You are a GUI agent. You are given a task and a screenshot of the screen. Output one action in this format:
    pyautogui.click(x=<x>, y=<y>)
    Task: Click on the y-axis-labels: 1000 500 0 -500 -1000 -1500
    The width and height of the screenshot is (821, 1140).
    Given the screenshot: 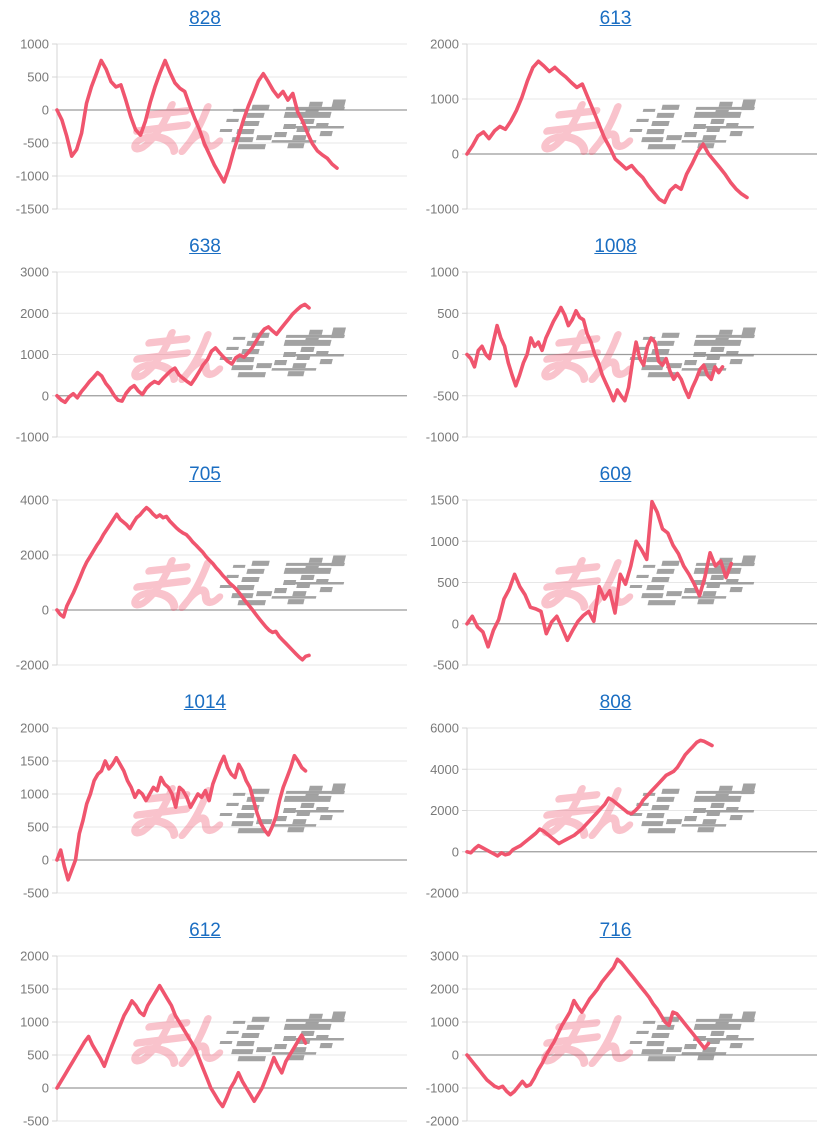 What is the action you would take?
    pyautogui.click(x=32, y=127)
    